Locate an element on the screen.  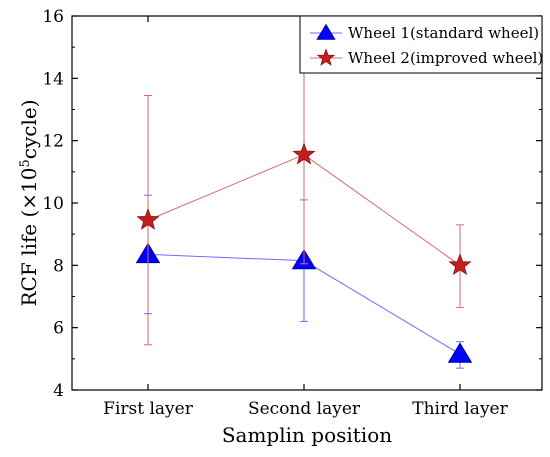
y-tick-label: 8 is located at coordinates (58, 266).